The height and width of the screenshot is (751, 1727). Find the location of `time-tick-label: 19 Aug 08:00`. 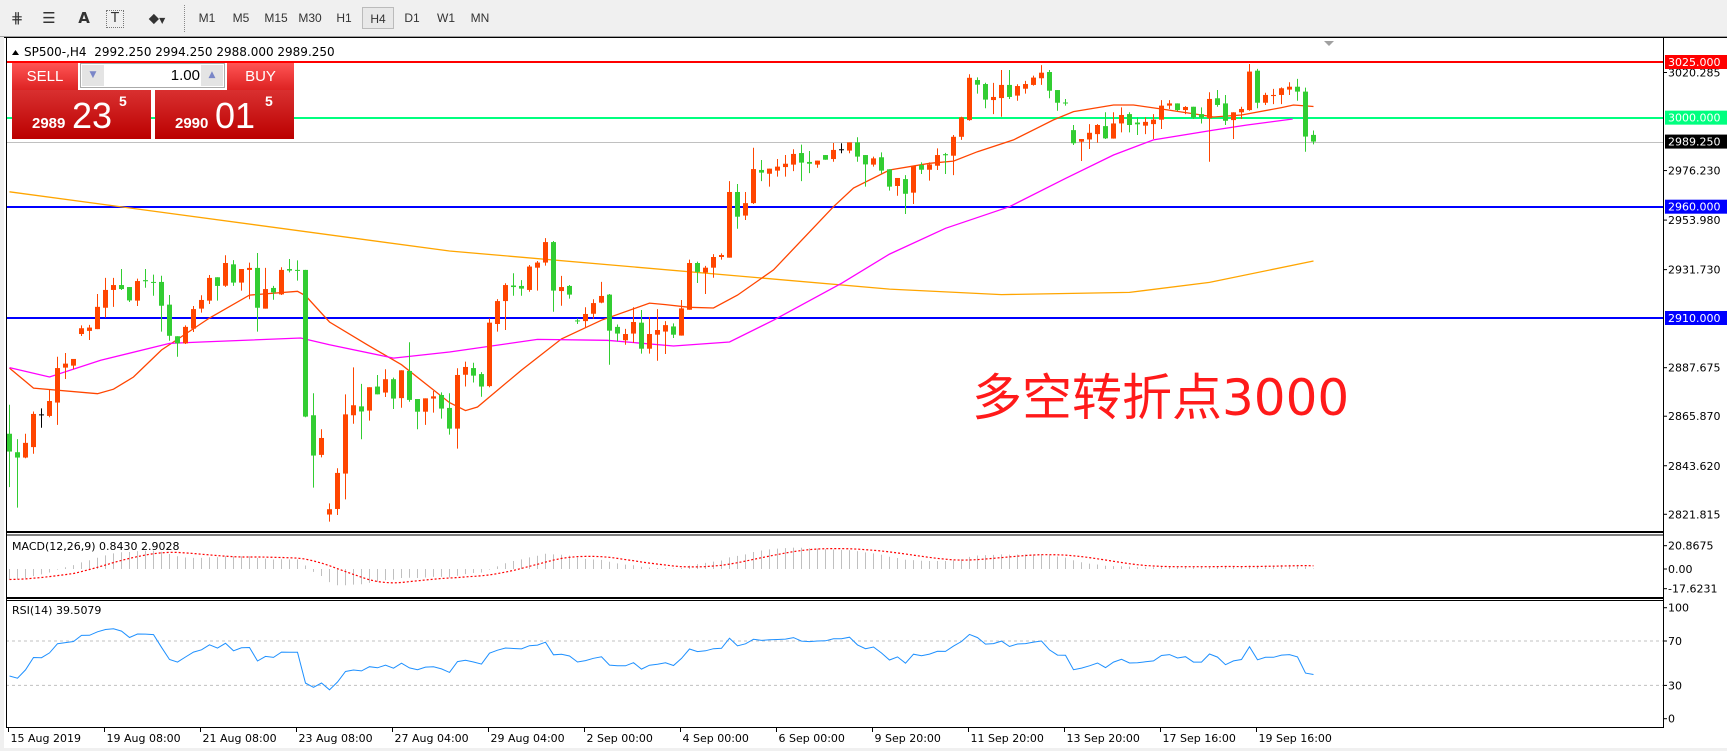

time-tick-label: 19 Aug 08:00 is located at coordinates (144, 738).